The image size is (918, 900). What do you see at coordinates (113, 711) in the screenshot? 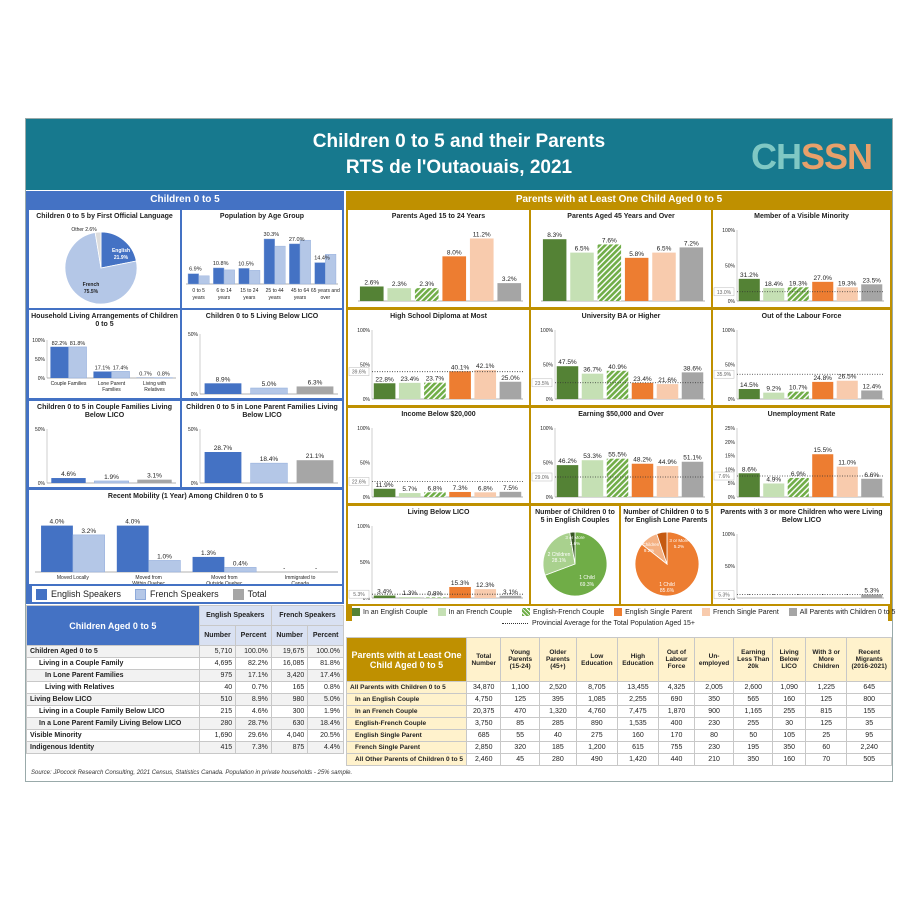
I see `row-label: Living in a Couple Family Below LICO` at bounding box center [113, 711].